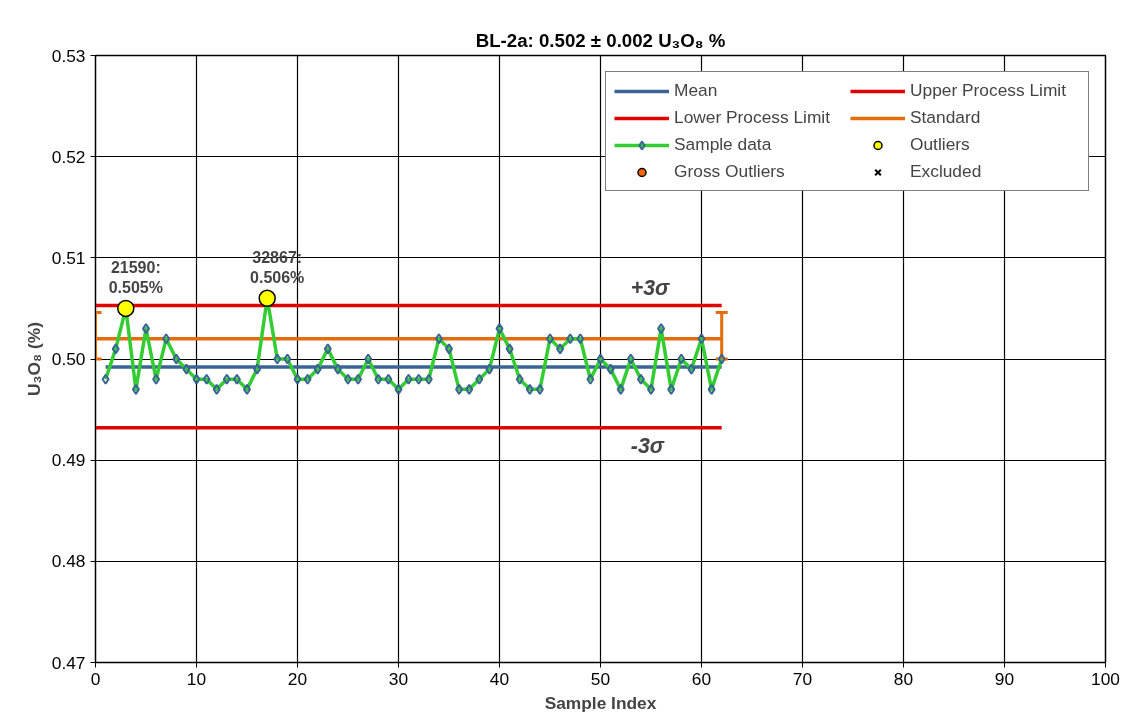  Describe the element at coordinates (988, 90) in the screenshot. I see `legend-label: Upper Process Limit` at that location.